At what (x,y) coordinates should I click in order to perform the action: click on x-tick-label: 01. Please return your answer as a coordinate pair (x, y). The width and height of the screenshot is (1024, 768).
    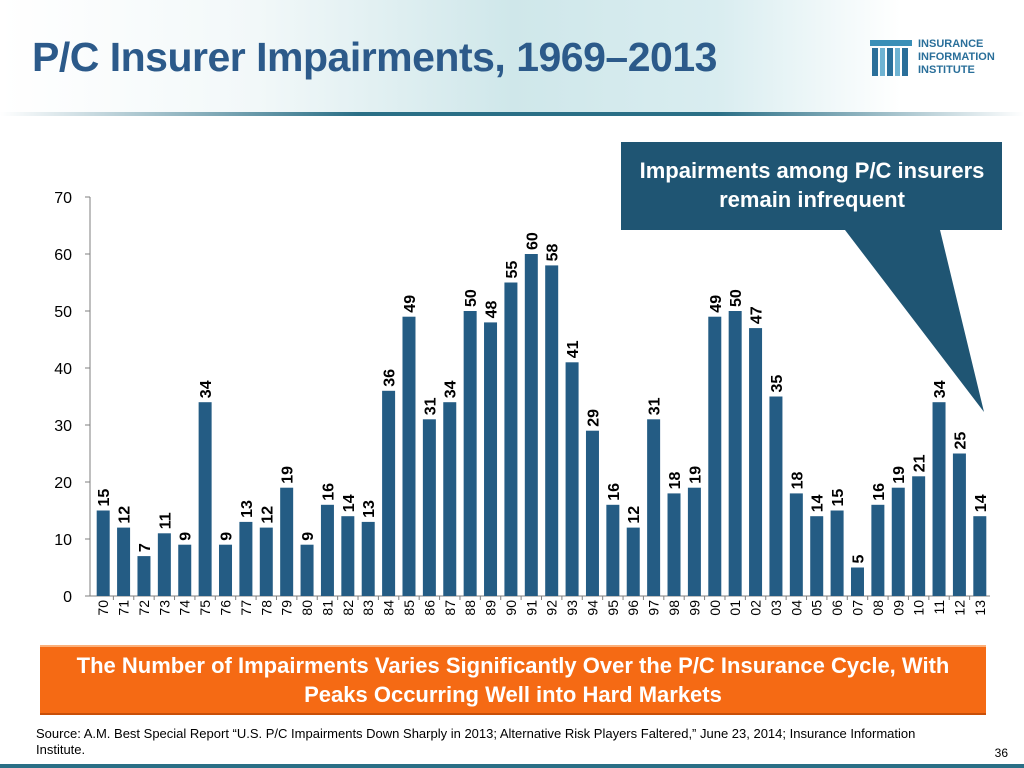
    Looking at the image, I should click on (735, 608).